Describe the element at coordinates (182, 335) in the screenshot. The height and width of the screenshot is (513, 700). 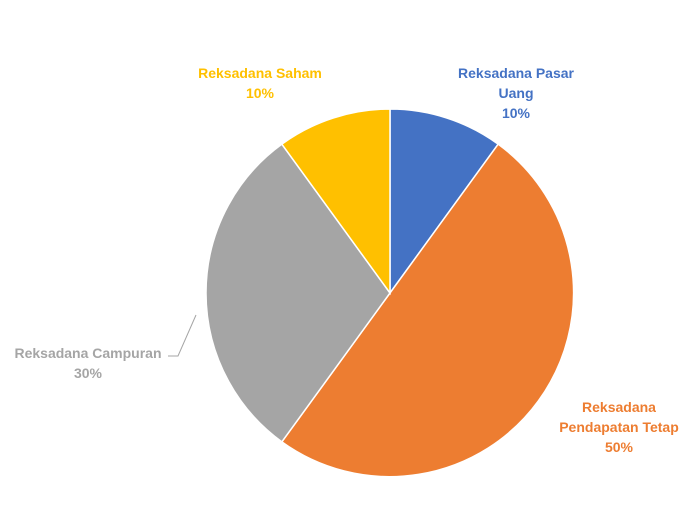
I see `leader-line` at that location.